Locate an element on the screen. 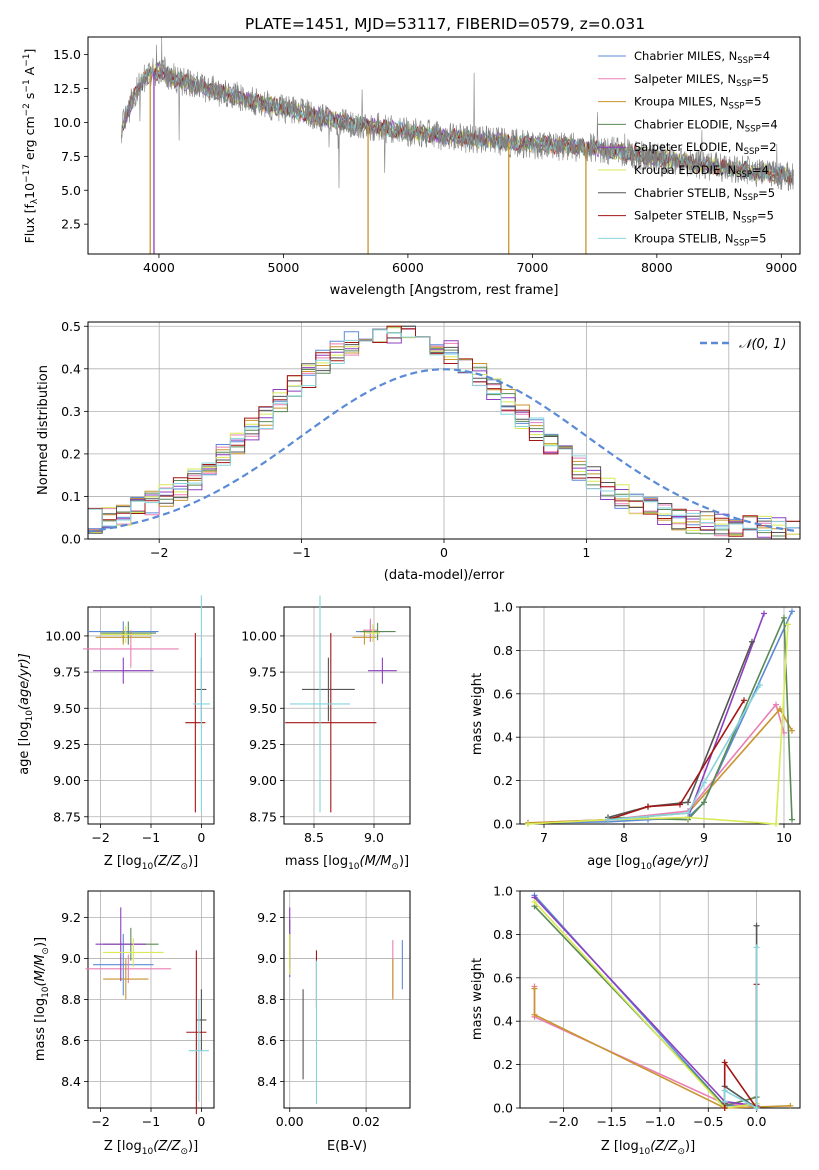  mass_vs_ebv-ytick-label-4: 9.2 is located at coordinates (267, 917).